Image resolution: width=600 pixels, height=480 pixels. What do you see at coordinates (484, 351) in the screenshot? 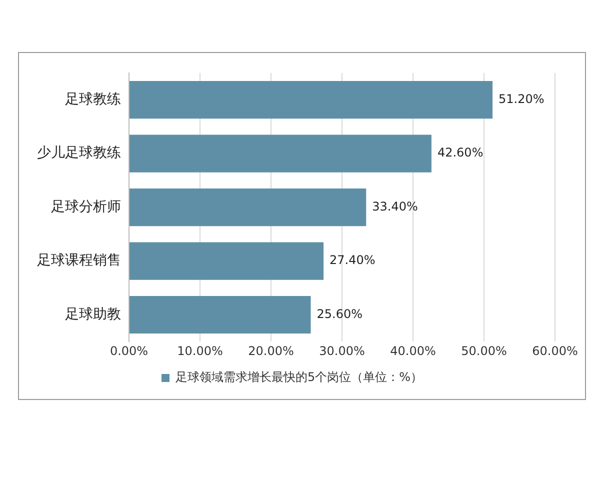
I see `x-tick-label: 50.00%` at bounding box center [484, 351].